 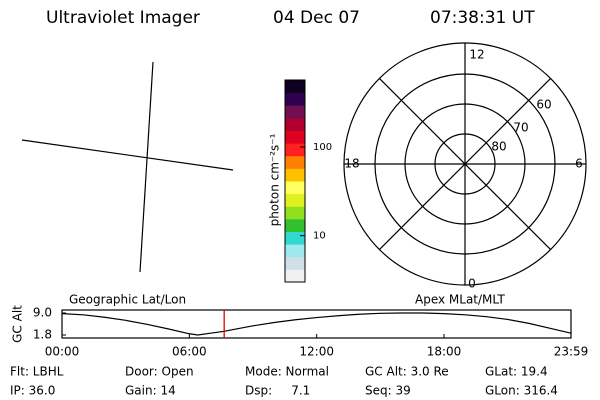 What do you see at coordinates (579, 164) in the screenshot?
I see `mlt-label: 6` at bounding box center [579, 164].